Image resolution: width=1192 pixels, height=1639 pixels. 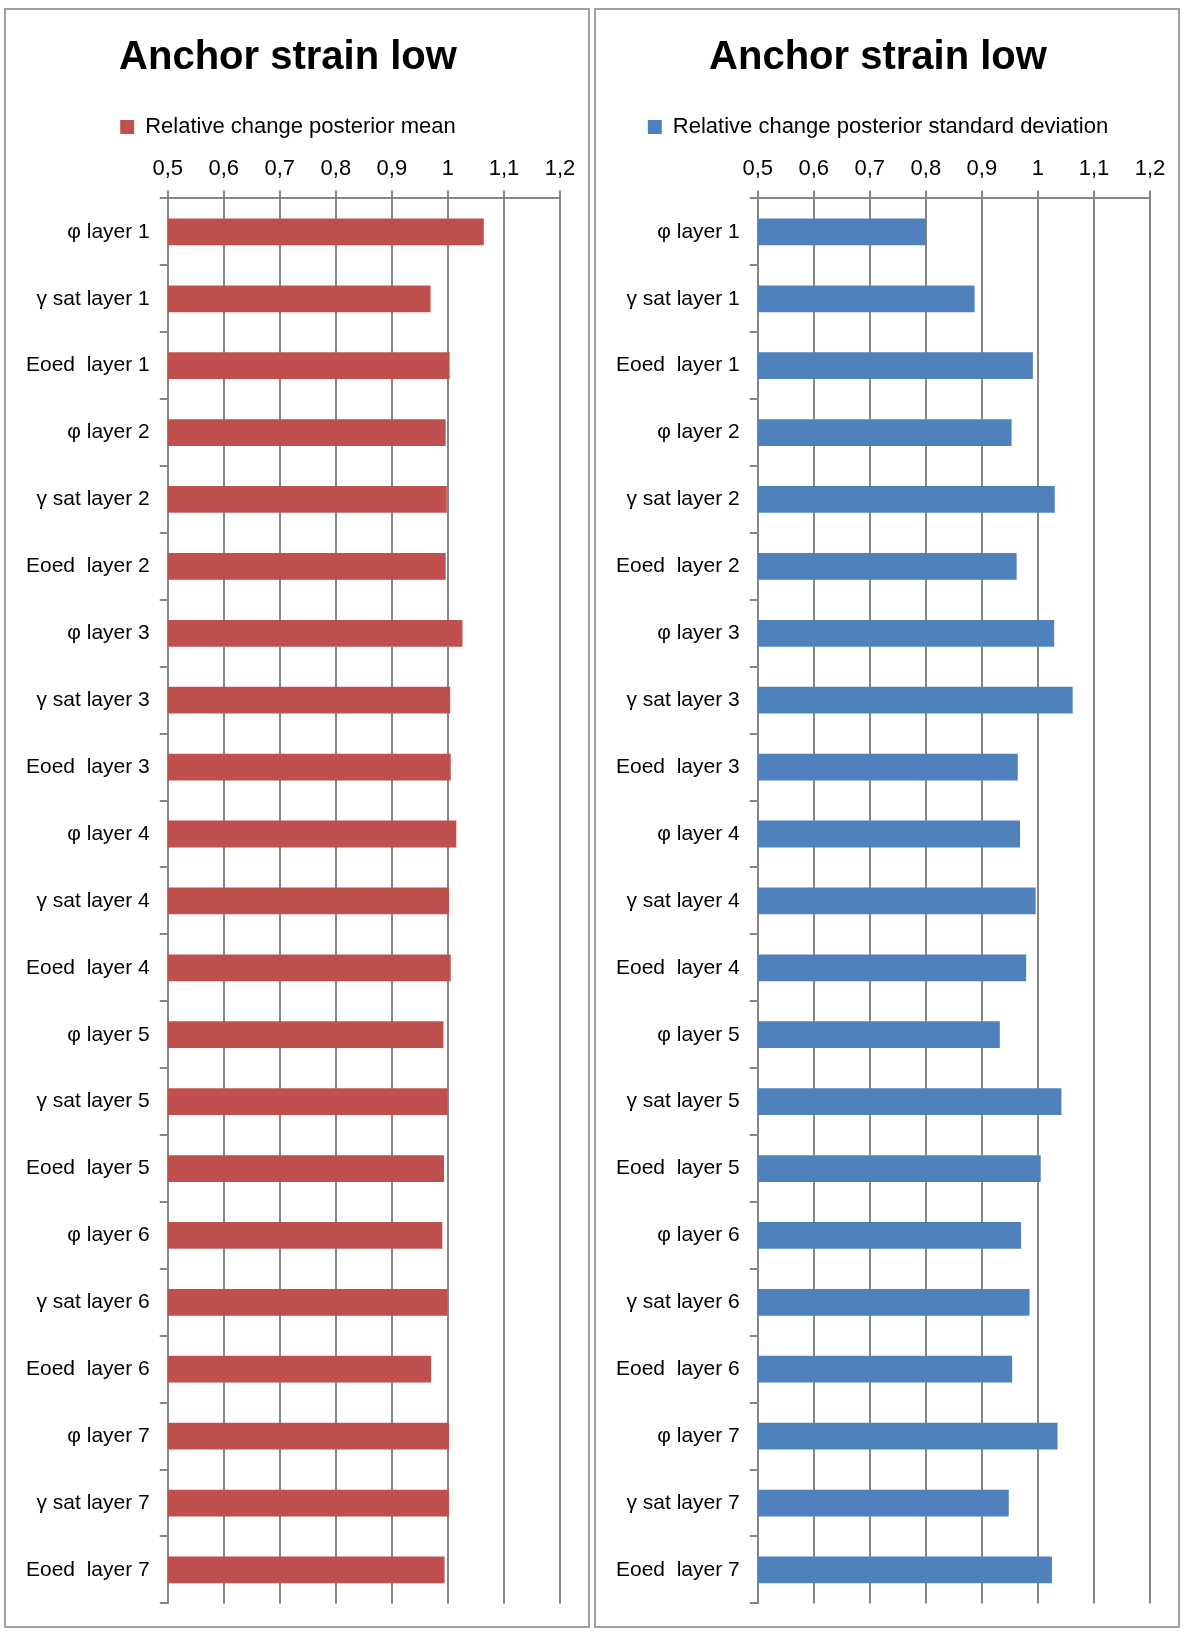 What do you see at coordinates (300, 126) in the screenshot?
I see `legend-label: Relative change posterior mean` at bounding box center [300, 126].